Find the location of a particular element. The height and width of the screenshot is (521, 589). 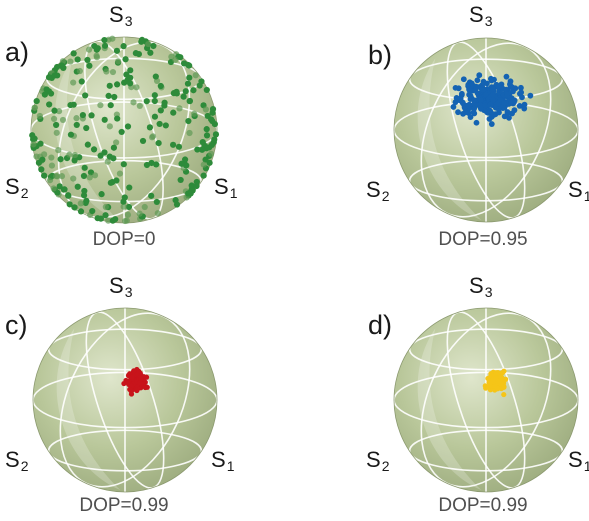

dop-caption: DOP=0 is located at coordinates (124, 239).